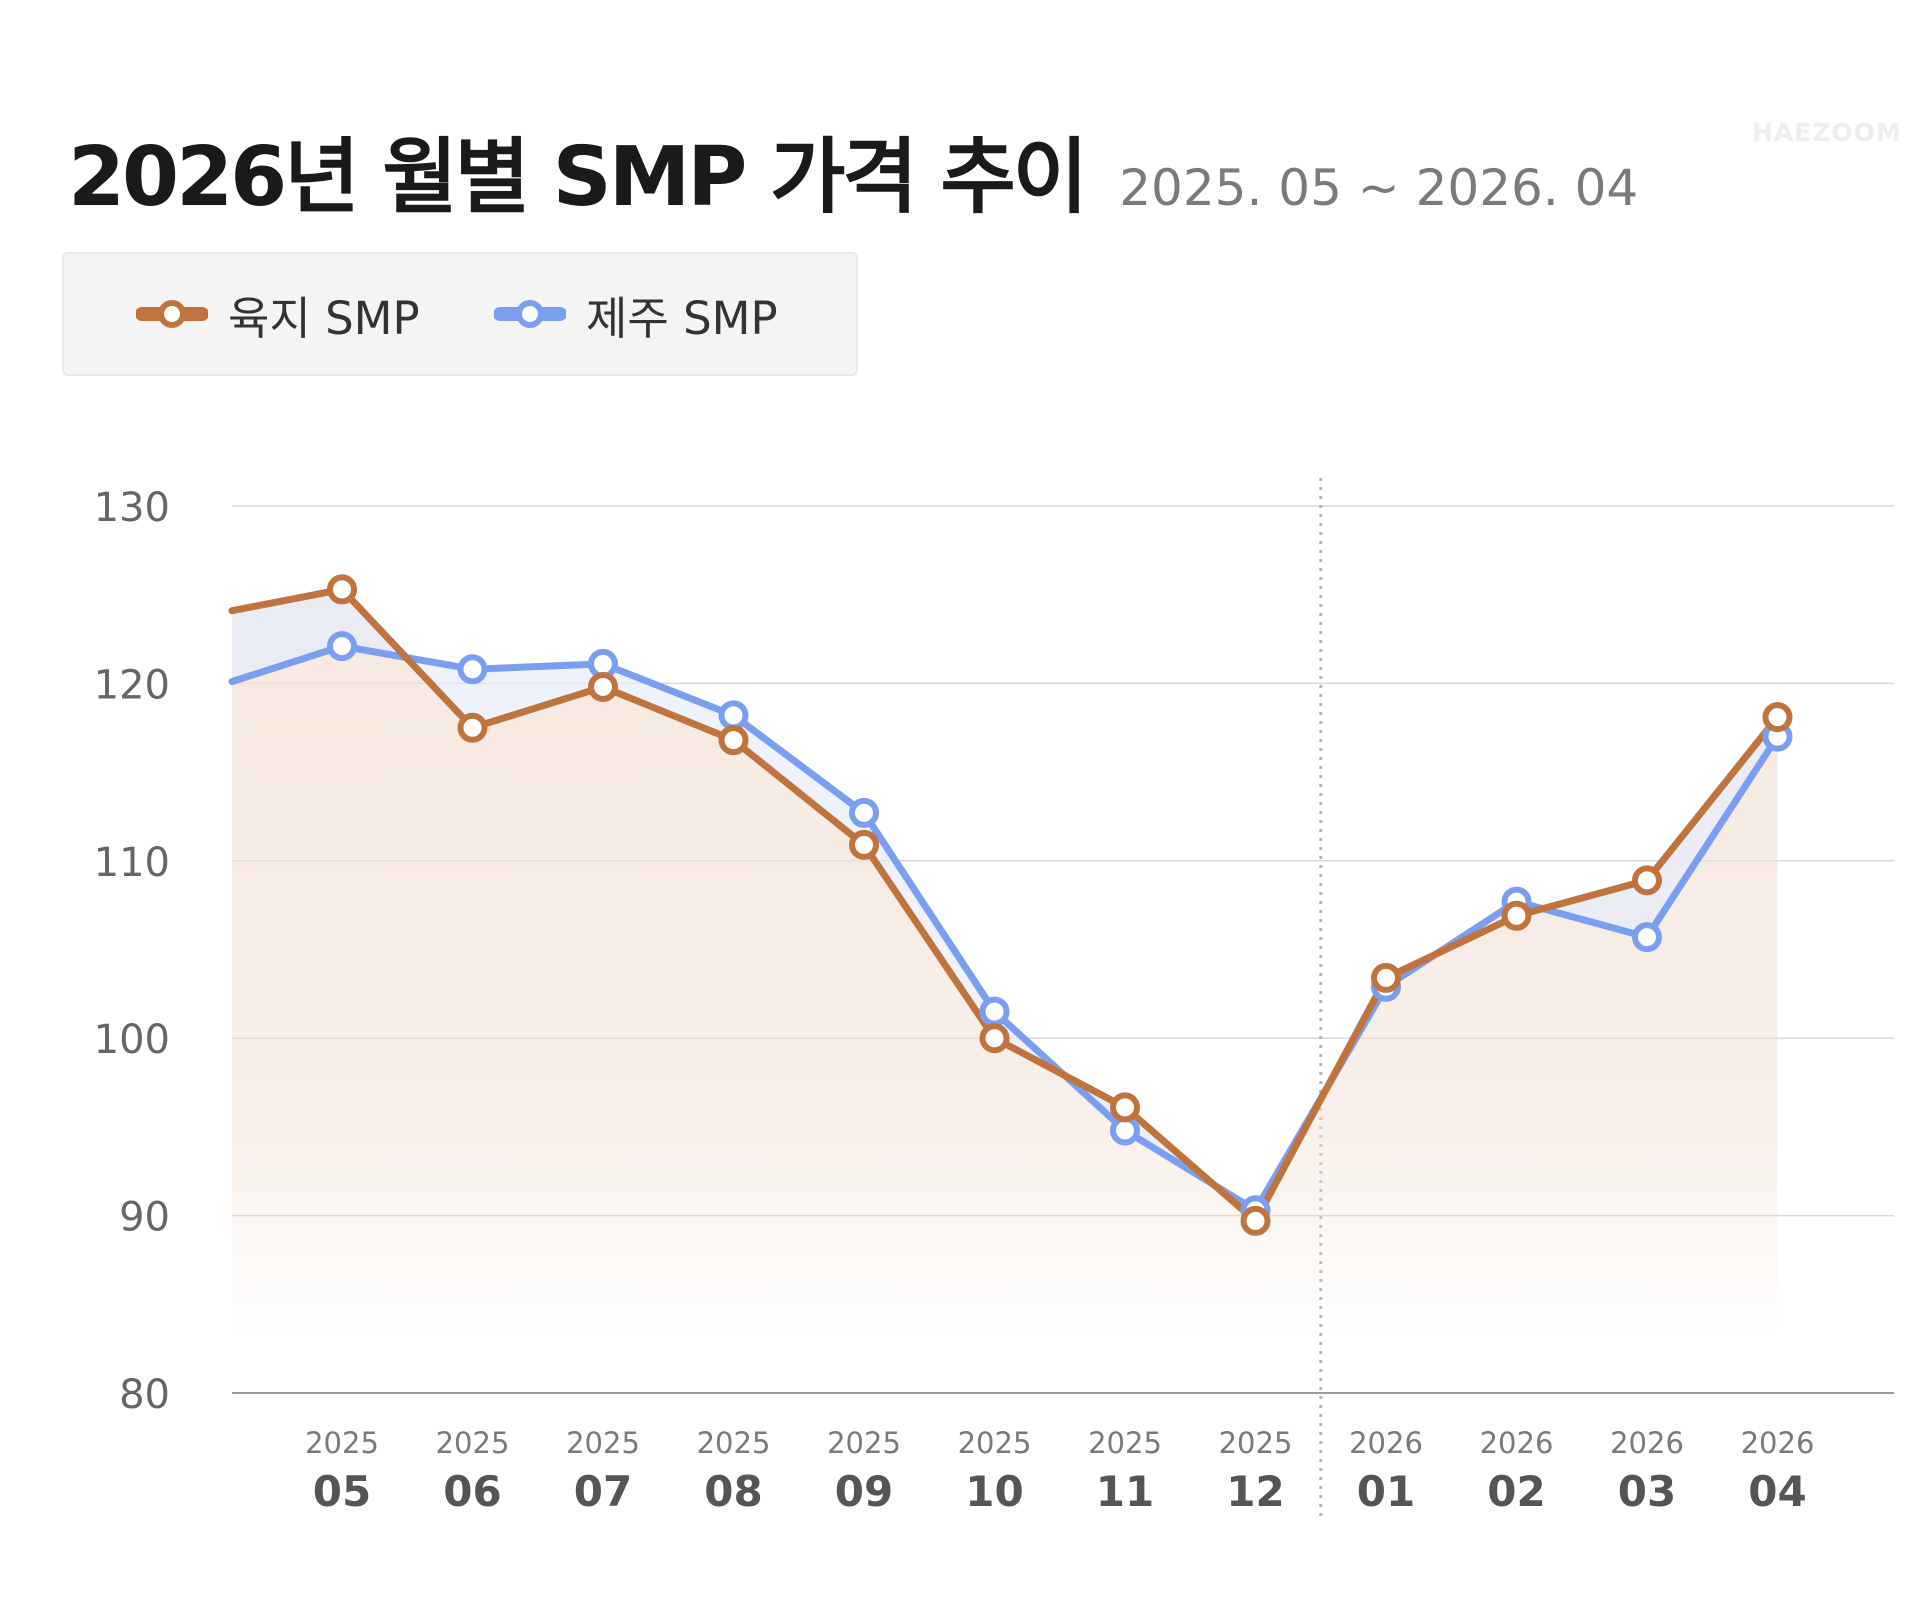  I want to click on x-tick-month: 10, so click(994, 1491).